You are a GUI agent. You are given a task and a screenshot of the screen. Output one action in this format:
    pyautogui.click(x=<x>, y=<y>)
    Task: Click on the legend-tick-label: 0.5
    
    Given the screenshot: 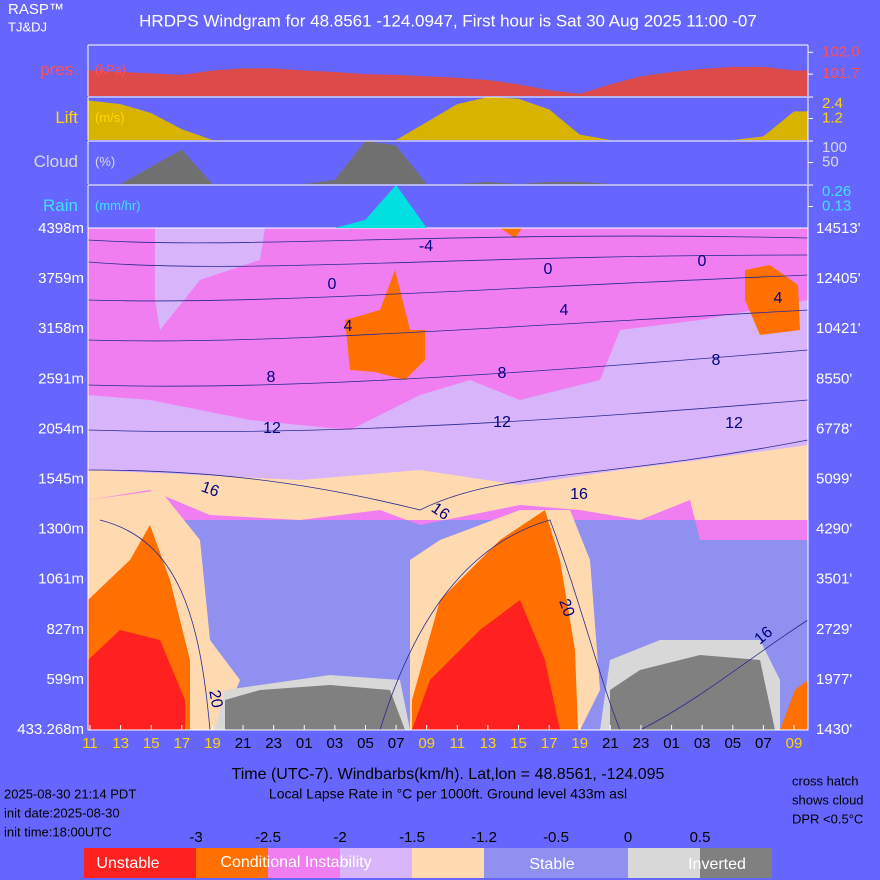 What is the action you would take?
    pyautogui.click(x=700, y=837)
    